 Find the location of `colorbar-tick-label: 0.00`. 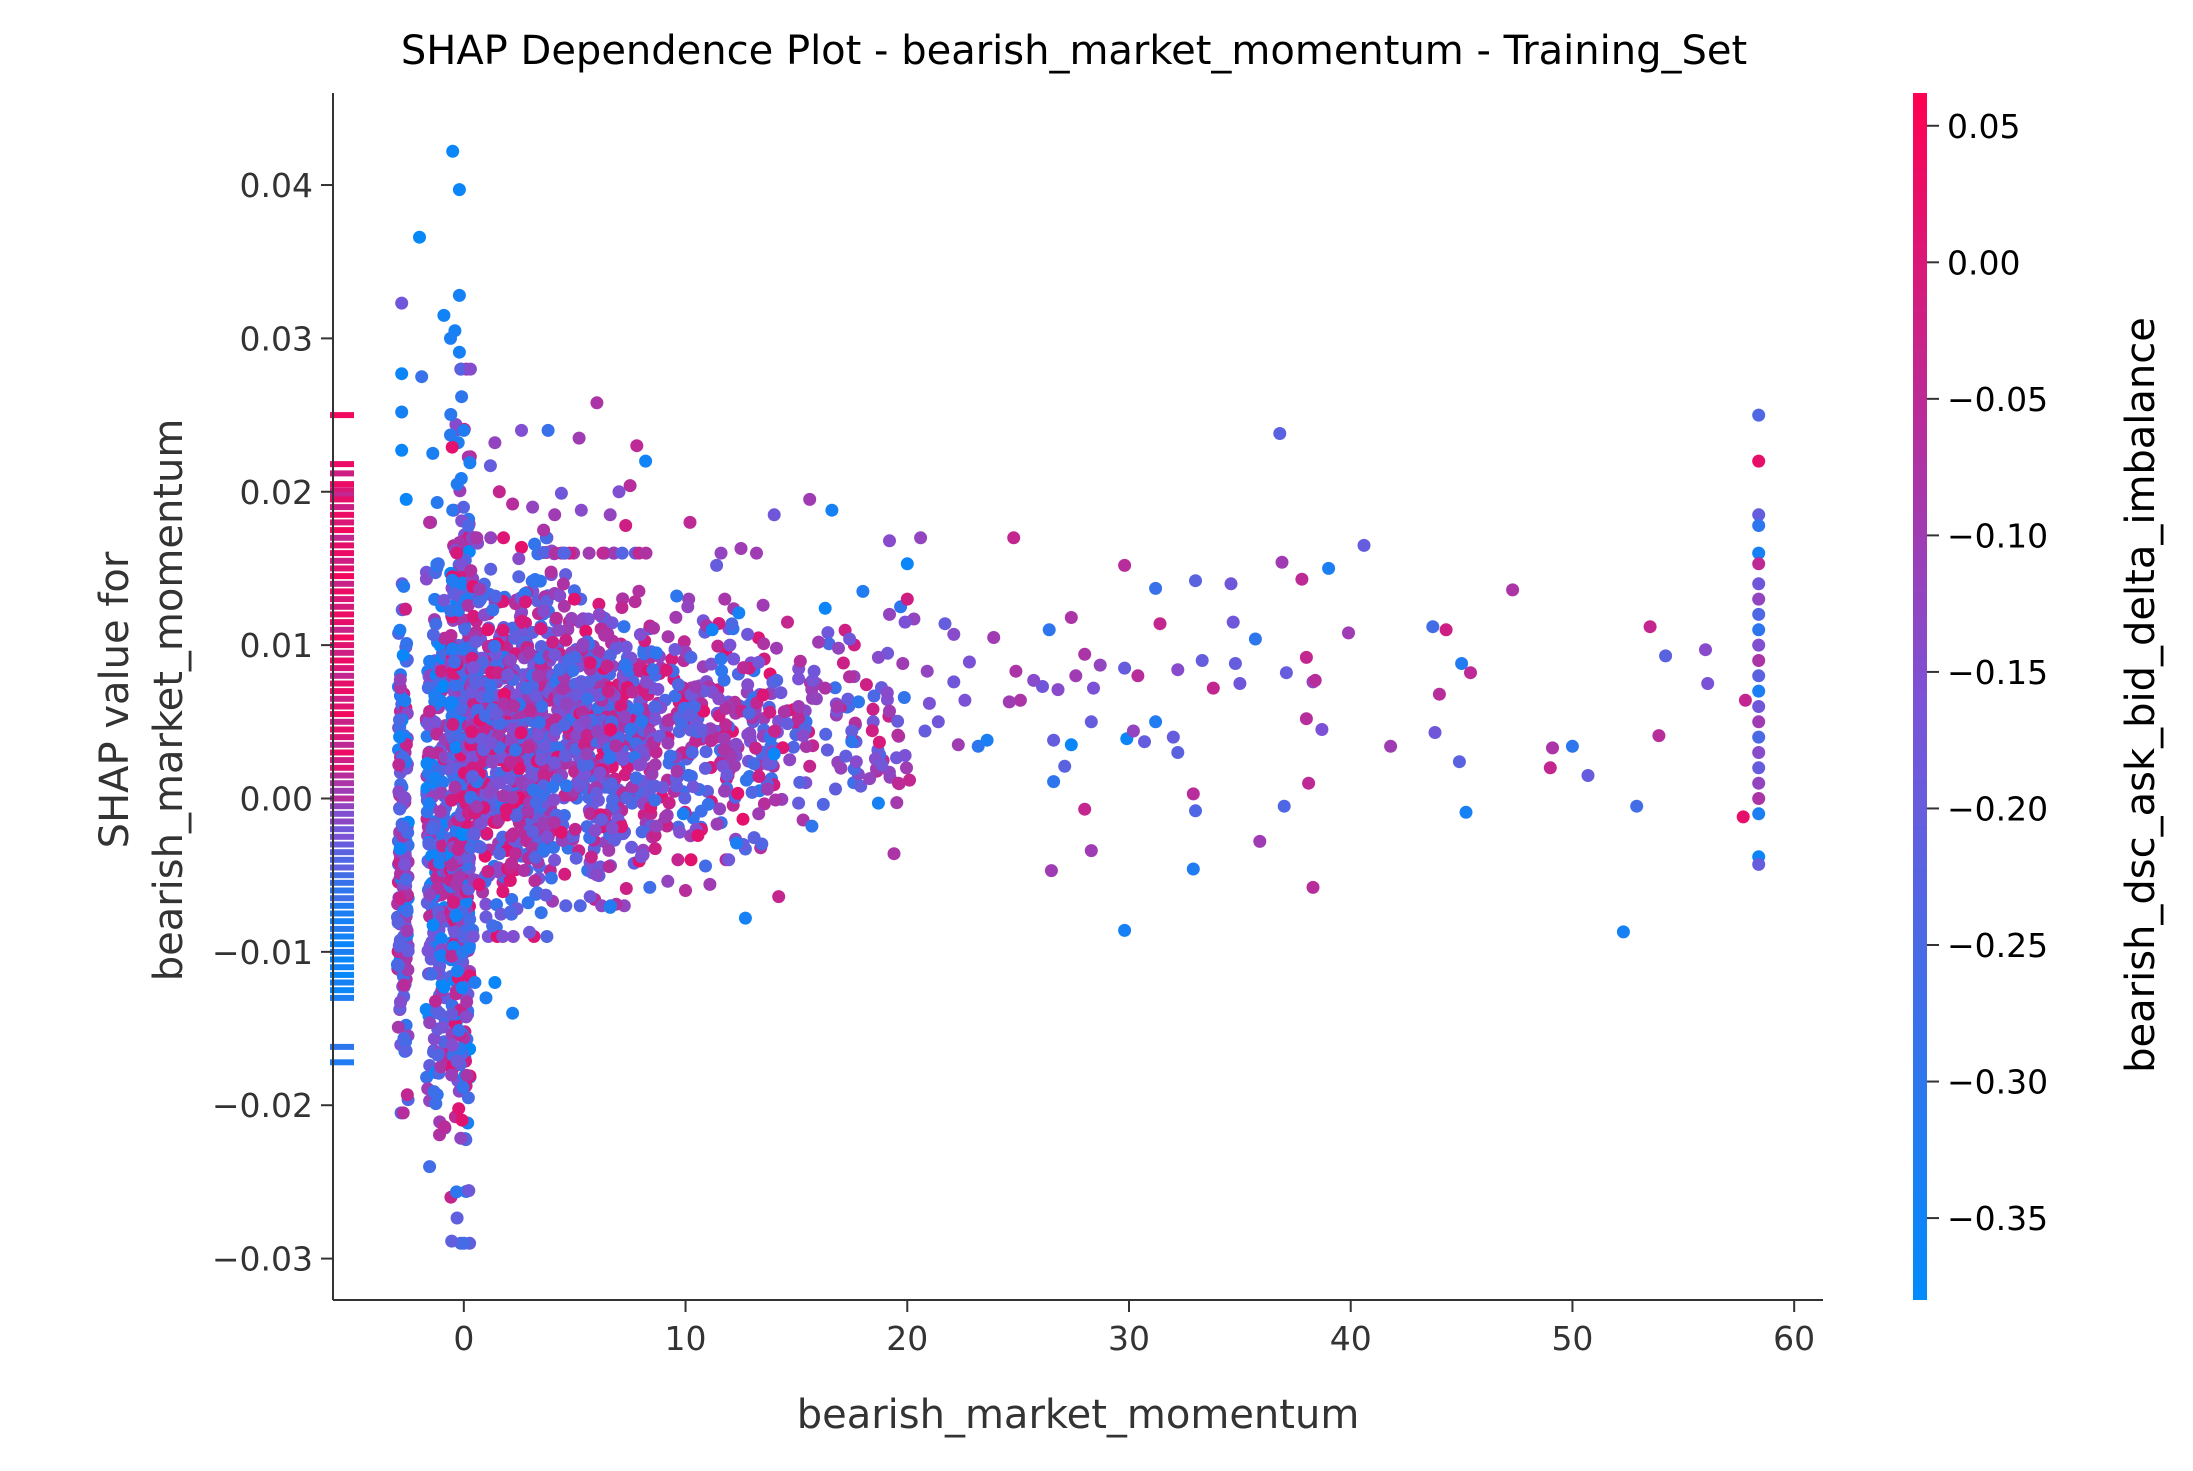

colorbar-tick-label: 0.00 is located at coordinates (1983, 262).